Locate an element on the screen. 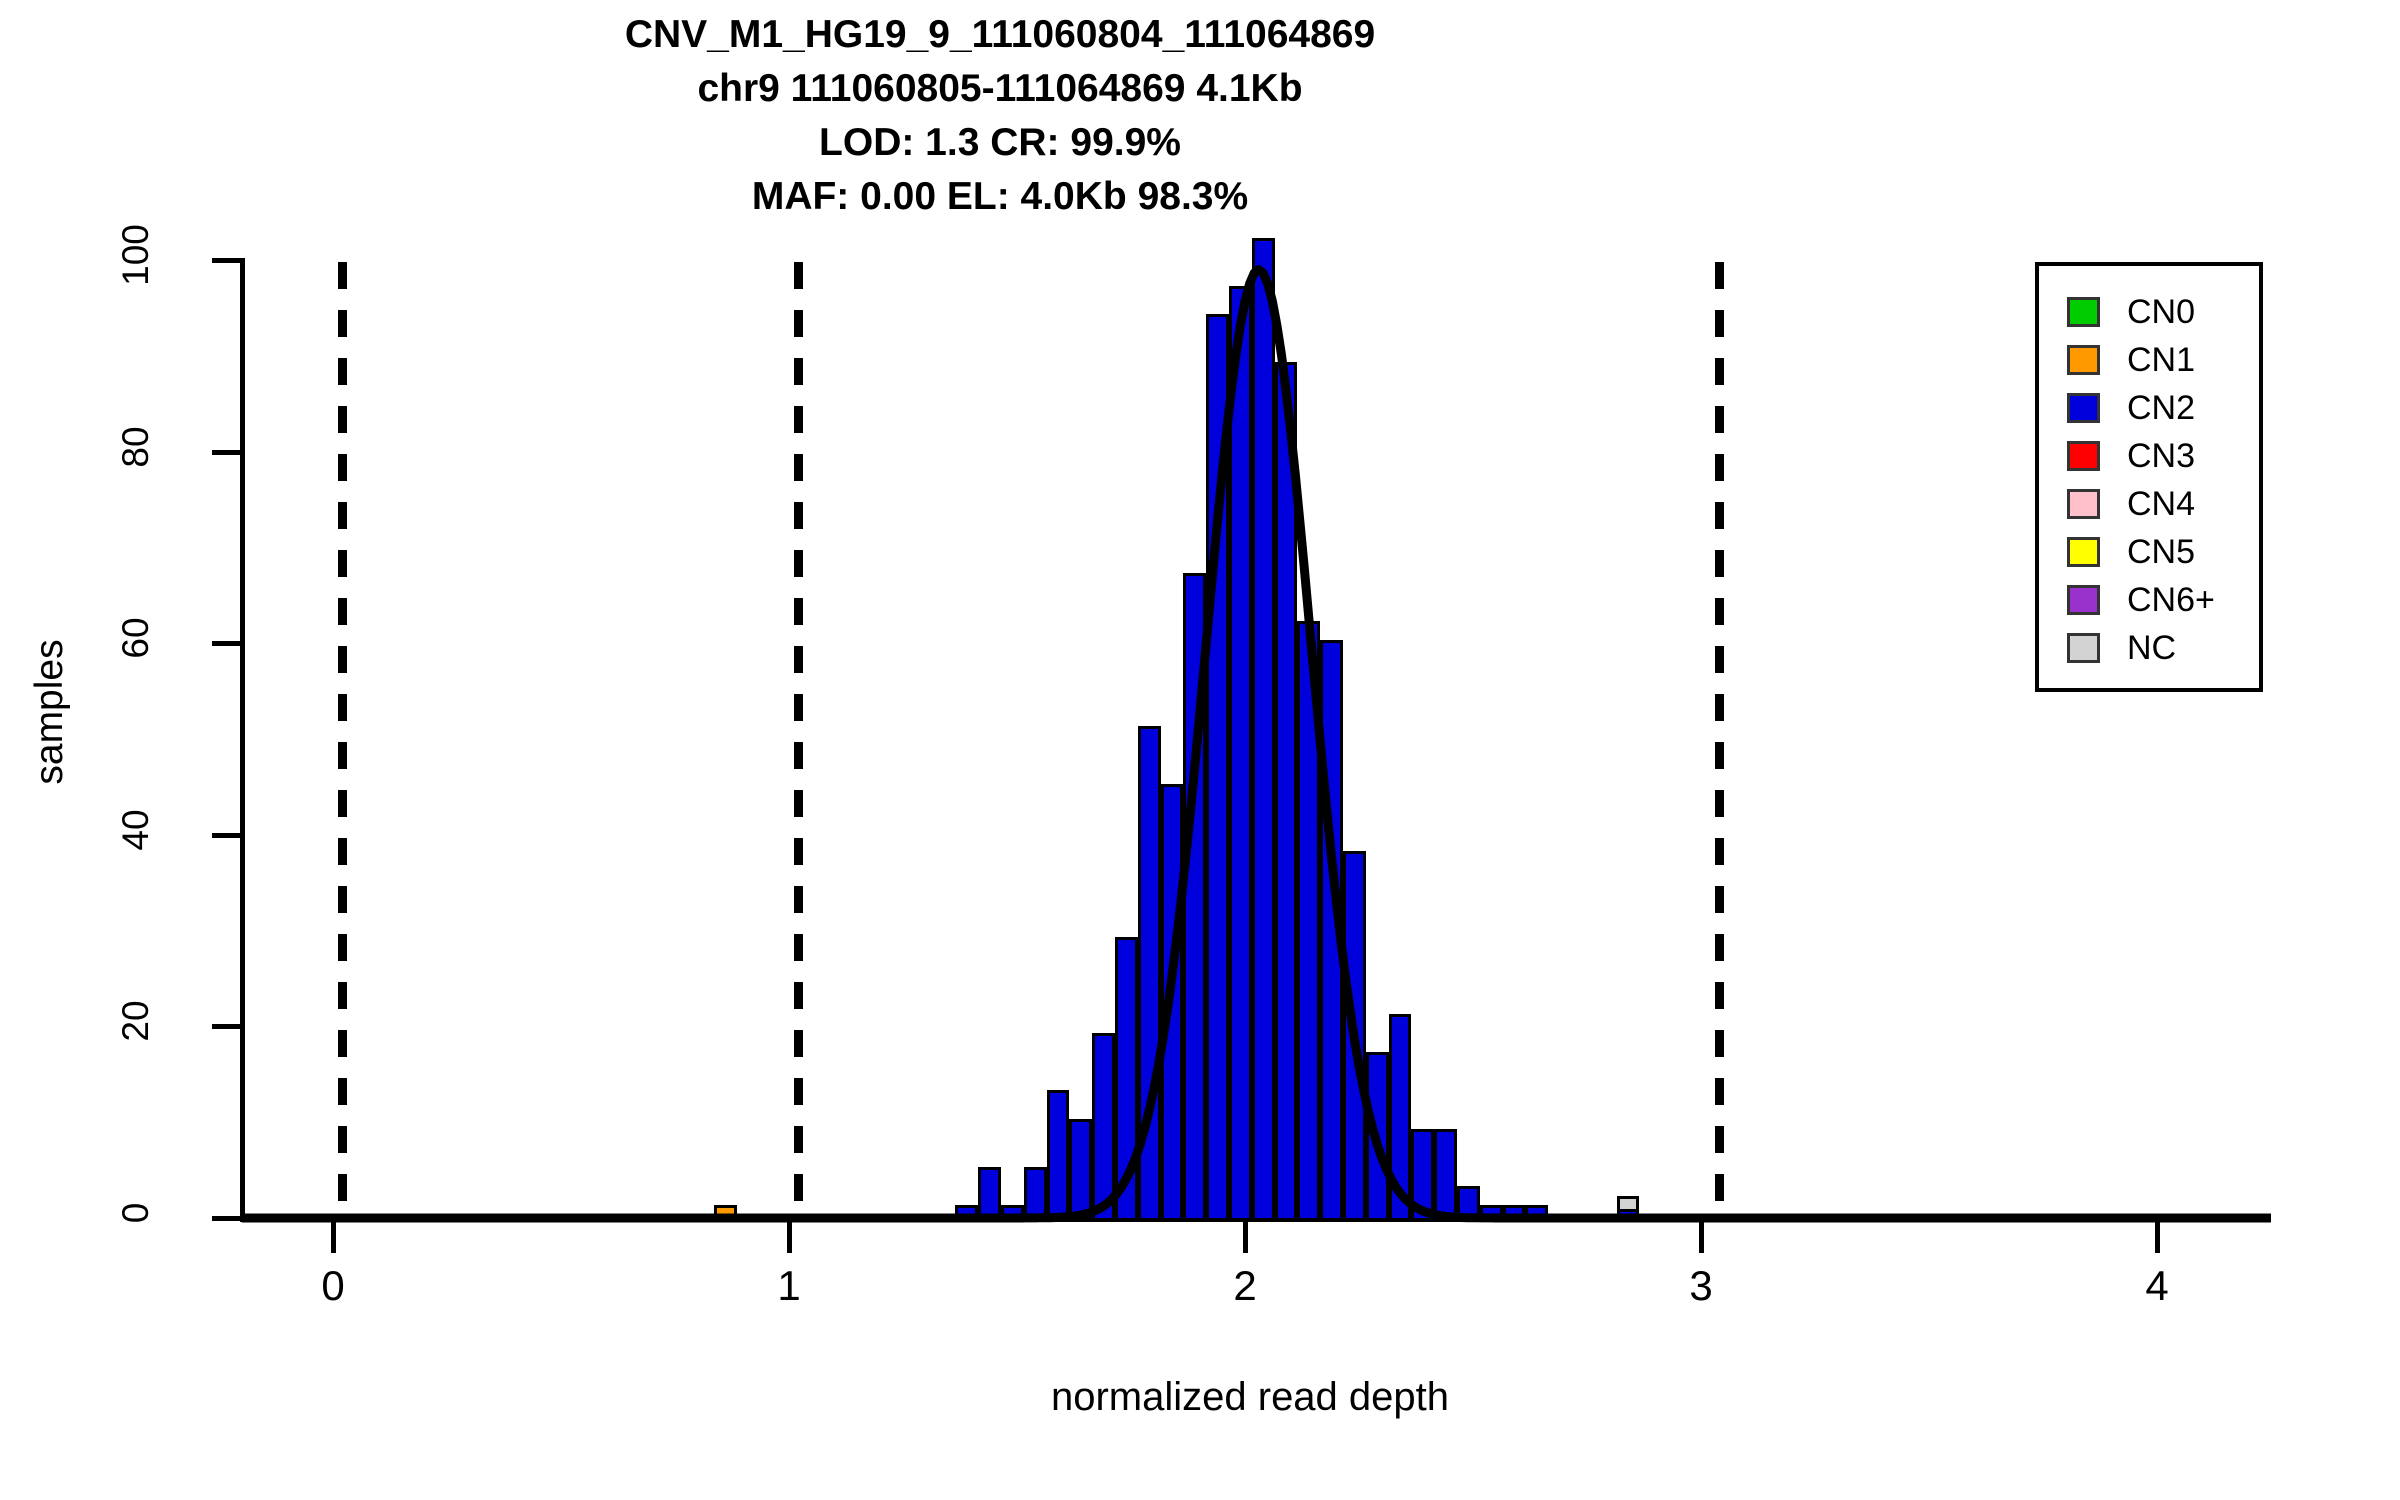  legend-item-cn5: CN5 is located at coordinates (2149, 552).